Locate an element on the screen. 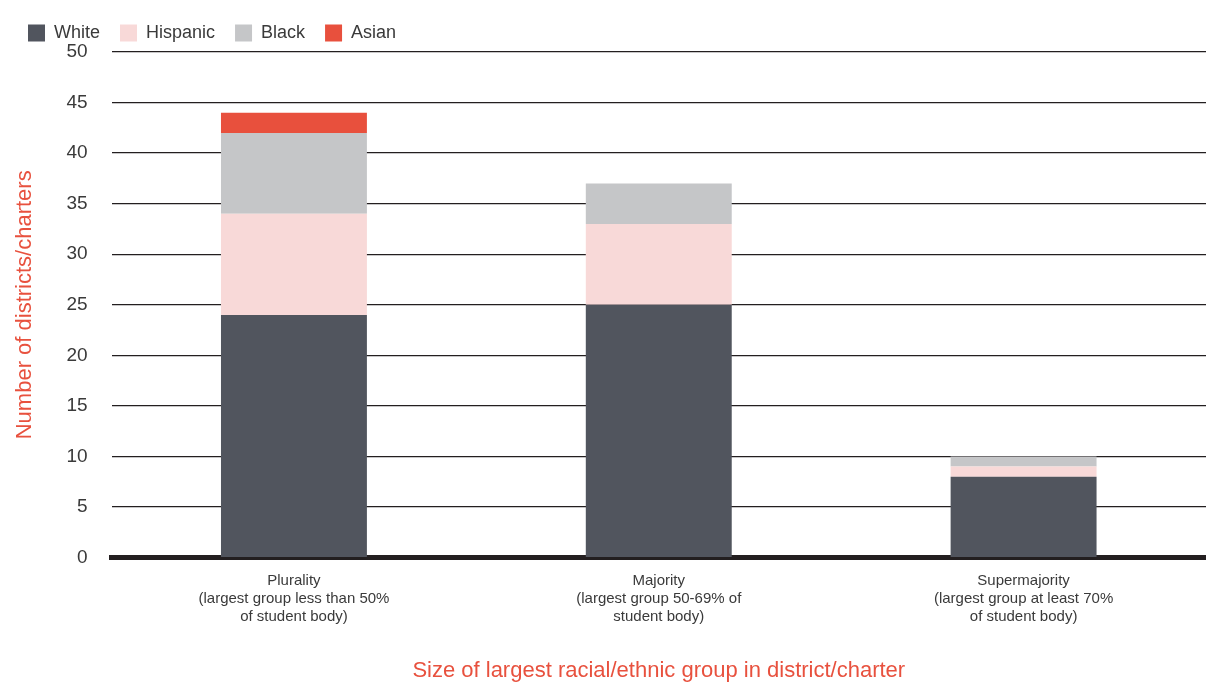 Image resolution: width=1206 pixels, height=694 pixels. y-axis-title: Number of districts/charters is located at coordinates (24, 305).